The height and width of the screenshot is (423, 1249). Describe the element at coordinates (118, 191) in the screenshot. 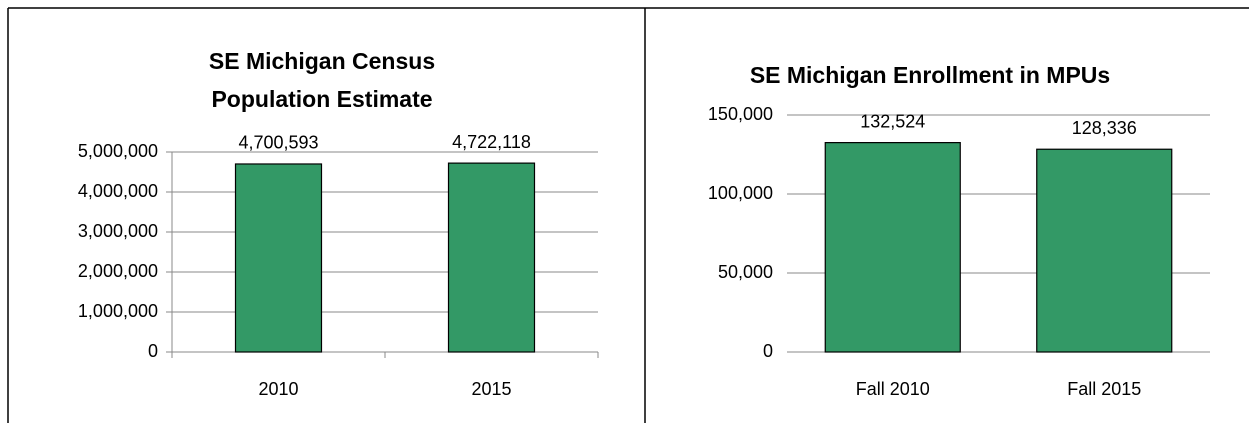

I see `y-tick-label: 4,000,000` at that location.